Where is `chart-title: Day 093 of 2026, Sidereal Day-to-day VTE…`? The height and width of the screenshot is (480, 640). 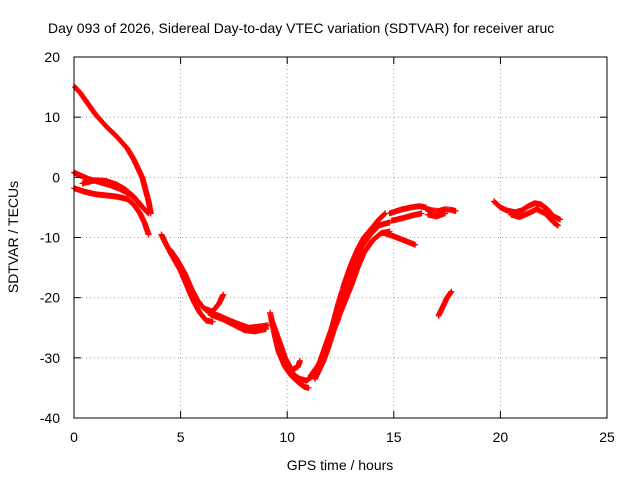
chart-title: Day 093 of 2026, Sidereal Day-to-day VTE… is located at coordinates (301, 28).